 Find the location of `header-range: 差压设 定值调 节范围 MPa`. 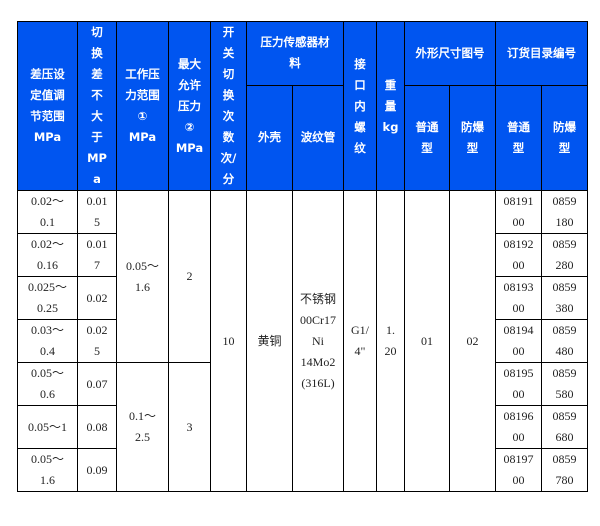

header-range: 差压设 定值调 节范围 MPa is located at coordinates (47, 106).